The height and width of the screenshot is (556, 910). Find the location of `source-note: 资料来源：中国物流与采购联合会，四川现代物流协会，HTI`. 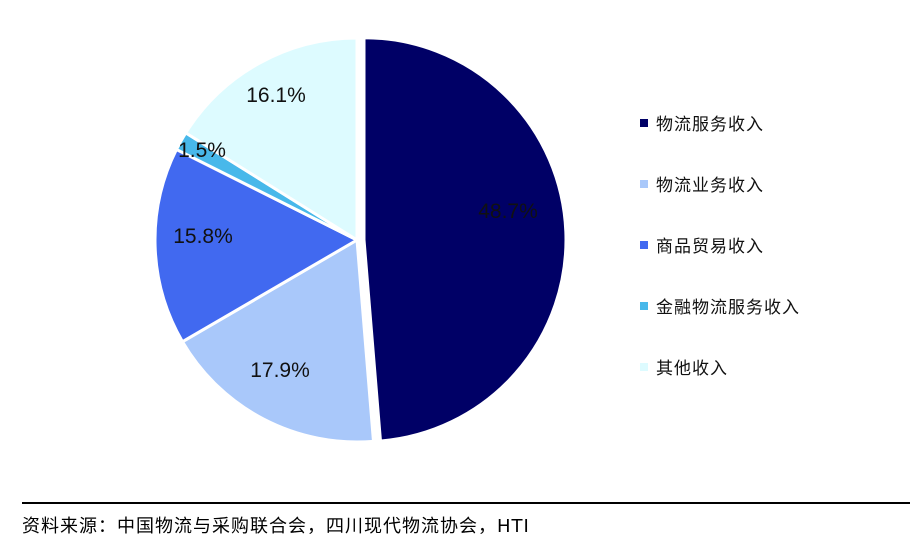

source-note: 资料来源：中国物流与采购联合会，四川现代物流协会，HTI is located at coordinates (276, 526).